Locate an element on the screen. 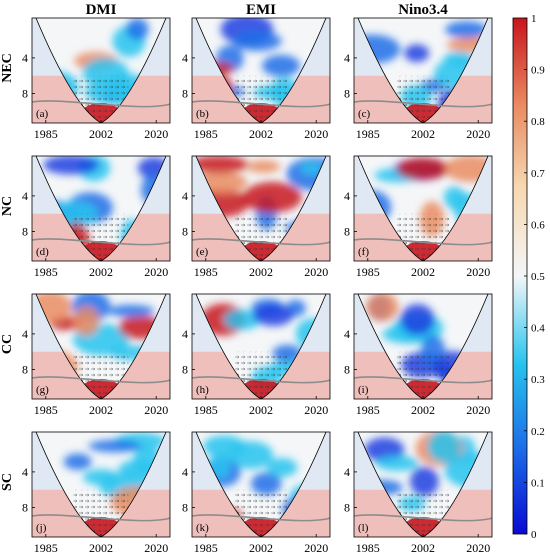  colorbar-tick-label: 0.9 is located at coordinates (538, 71).